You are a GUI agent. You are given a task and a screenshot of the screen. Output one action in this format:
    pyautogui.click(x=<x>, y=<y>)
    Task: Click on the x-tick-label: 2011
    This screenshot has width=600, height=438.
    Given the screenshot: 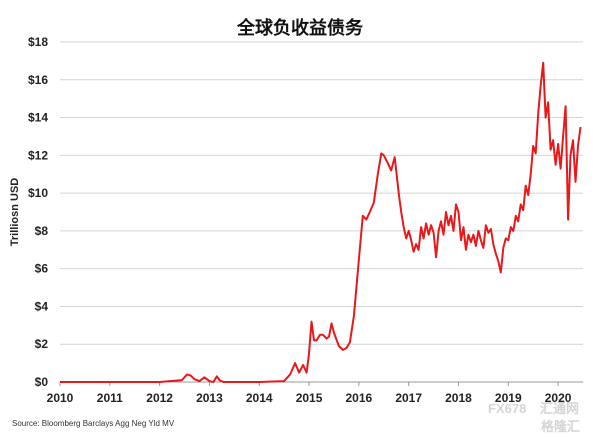 What is the action you would take?
    pyautogui.click(x=110, y=398)
    